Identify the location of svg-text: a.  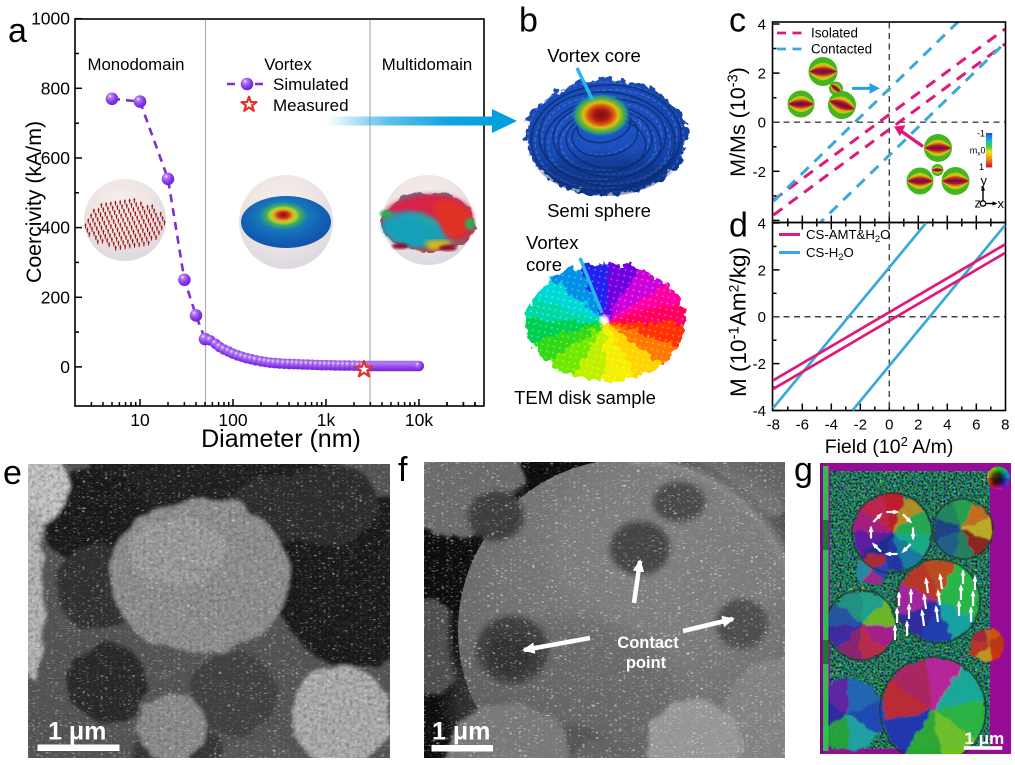
(17, 31).